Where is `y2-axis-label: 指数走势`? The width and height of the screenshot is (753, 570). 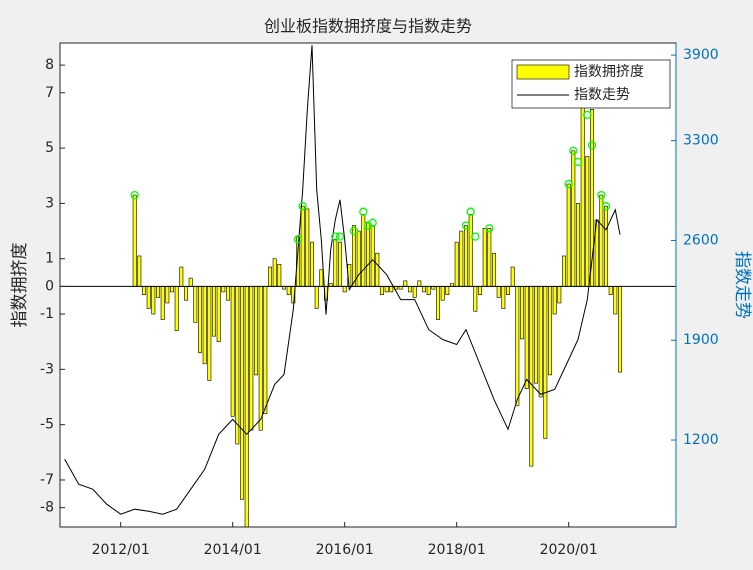 y2-axis-label: 指数走势 is located at coordinates (742, 285).